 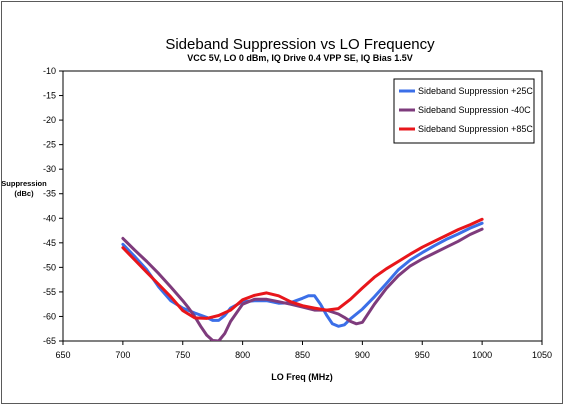 What do you see at coordinates (422, 355) in the screenshot?
I see `x-tick-label: 950` at bounding box center [422, 355].